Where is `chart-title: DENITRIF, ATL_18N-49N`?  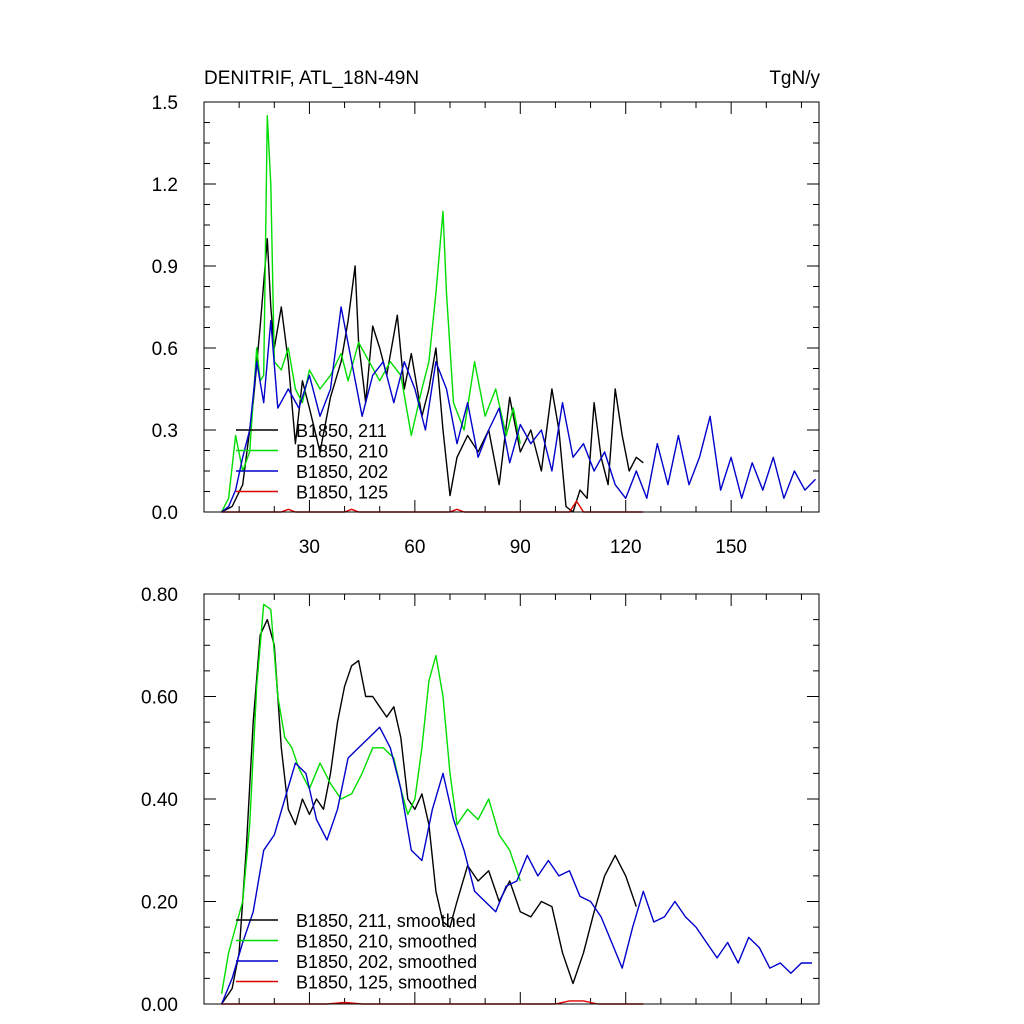 chart-title: DENITRIF, ATL_18N-49N is located at coordinates (311, 78).